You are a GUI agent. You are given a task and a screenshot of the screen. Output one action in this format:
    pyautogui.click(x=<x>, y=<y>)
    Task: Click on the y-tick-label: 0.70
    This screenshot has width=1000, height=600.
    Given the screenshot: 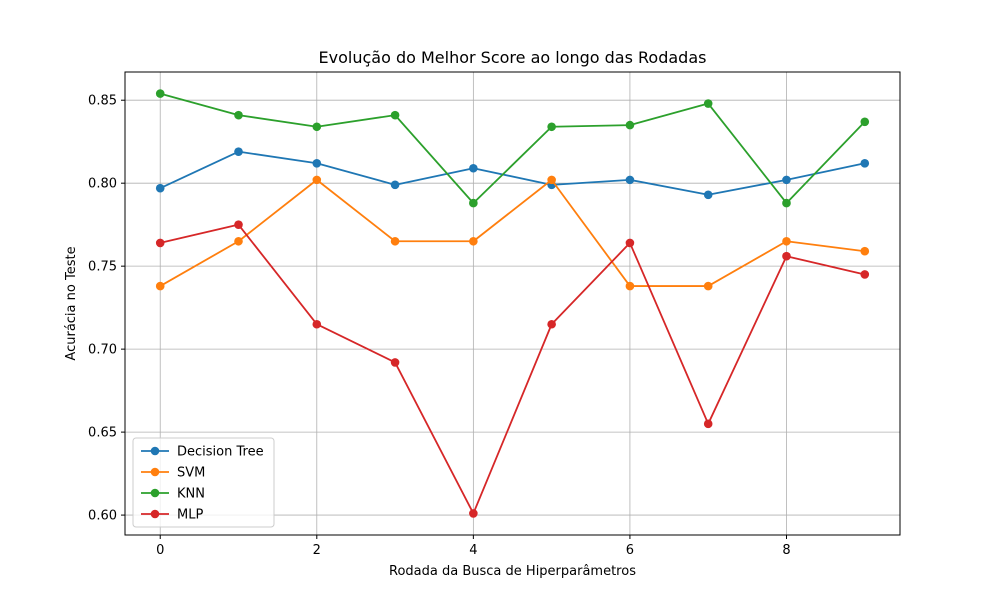 What is the action you would take?
    pyautogui.click(x=102, y=350)
    